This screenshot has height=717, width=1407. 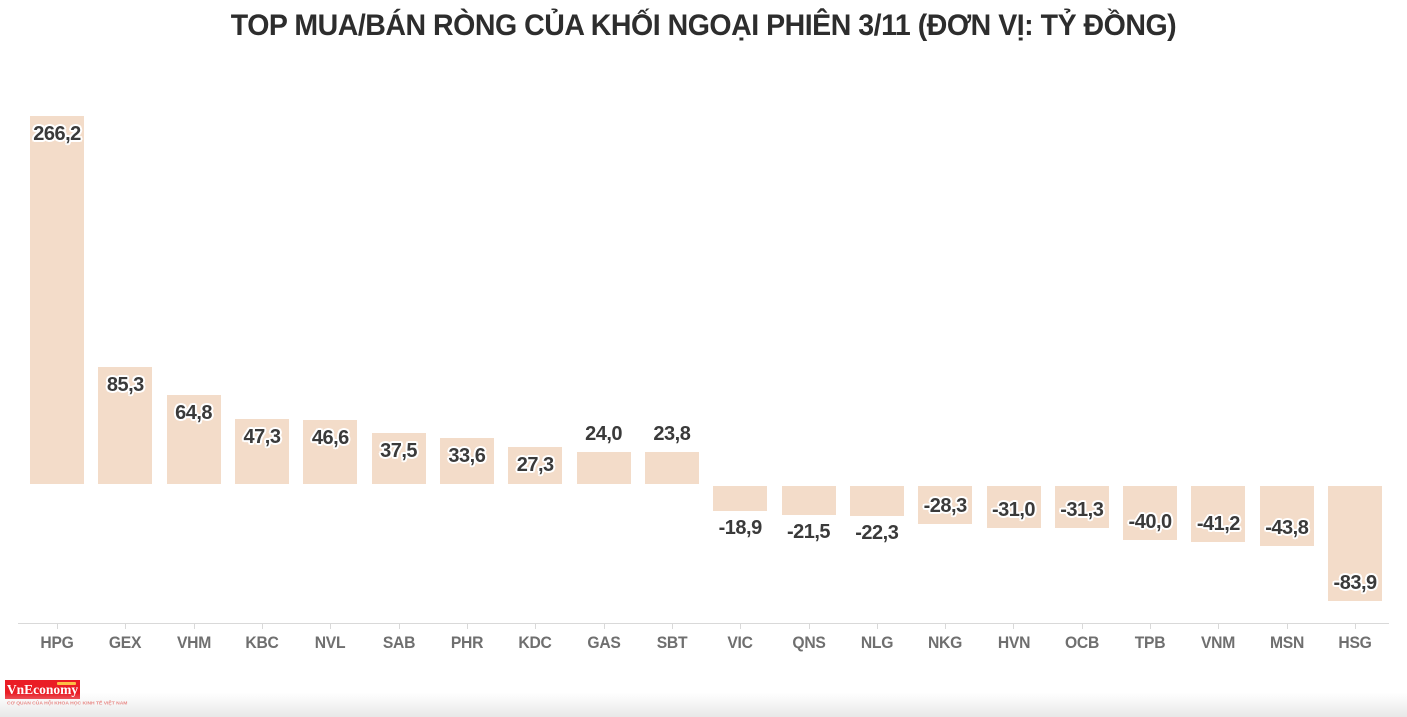 I want to click on value-label-HPG: 266,2, so click(x=57, y=134).